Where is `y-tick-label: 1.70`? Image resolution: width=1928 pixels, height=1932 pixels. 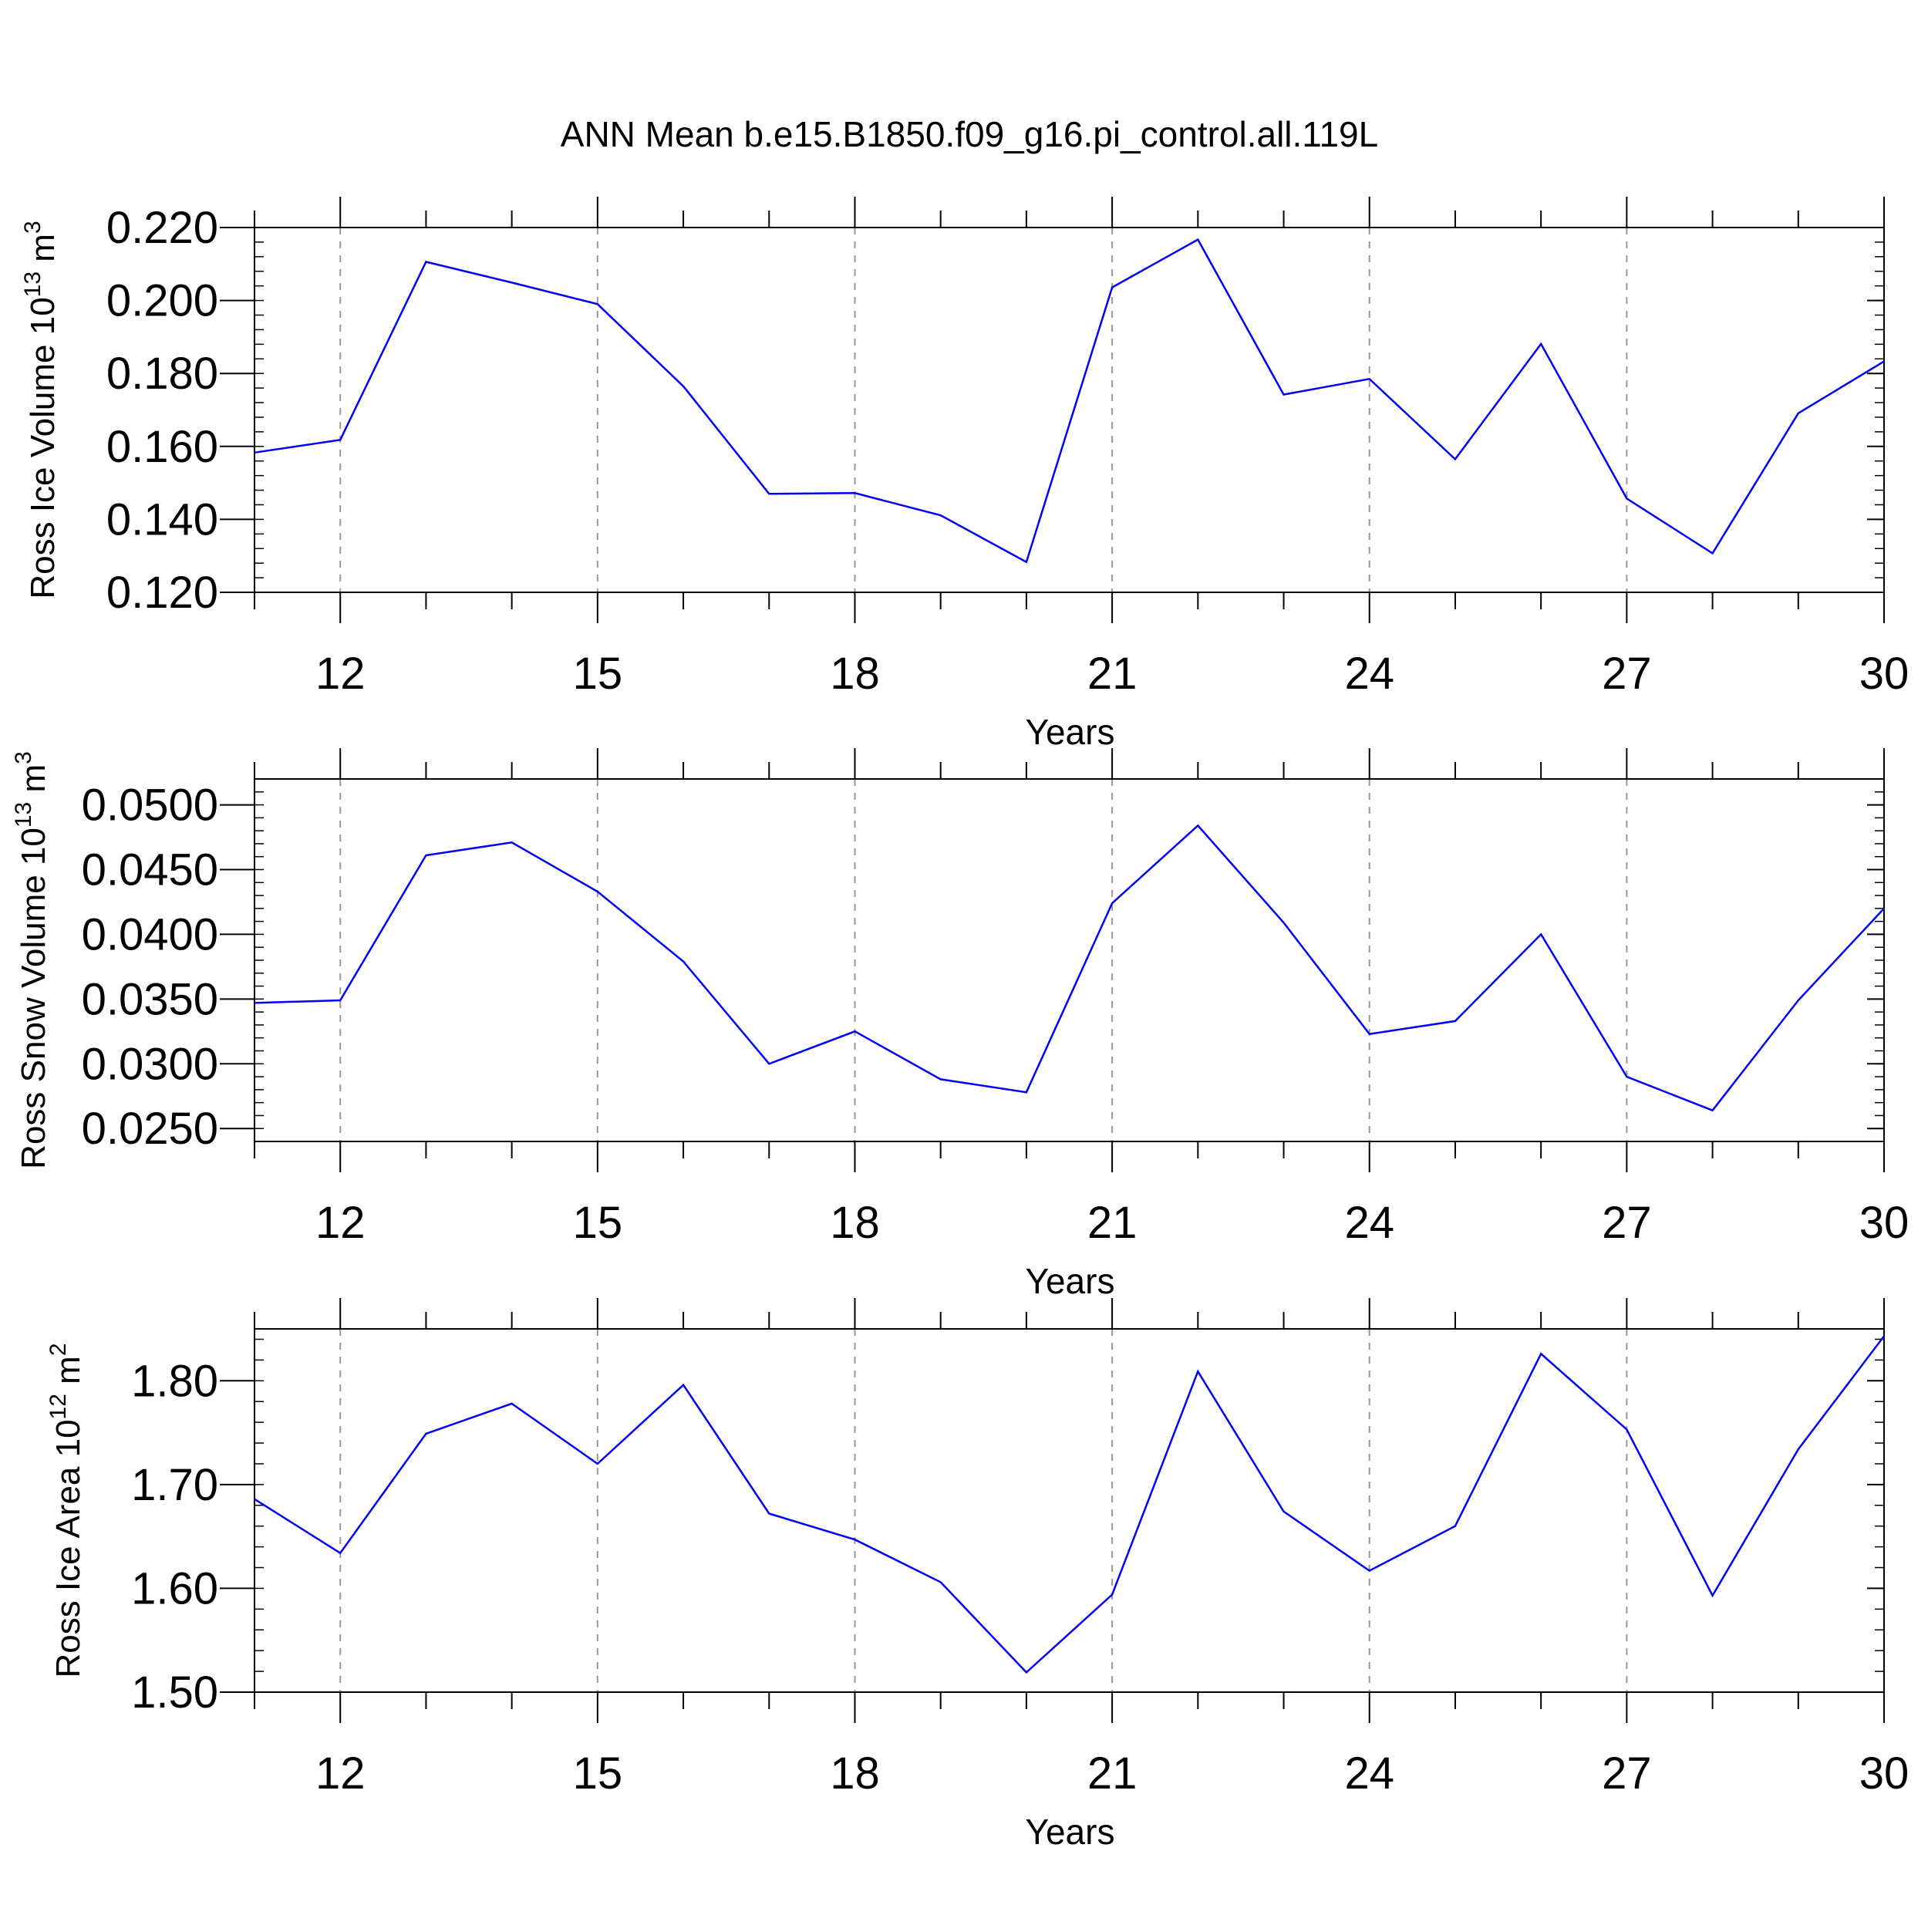 y-tick-label: 1.70 is located at coordinates (174, 1485).